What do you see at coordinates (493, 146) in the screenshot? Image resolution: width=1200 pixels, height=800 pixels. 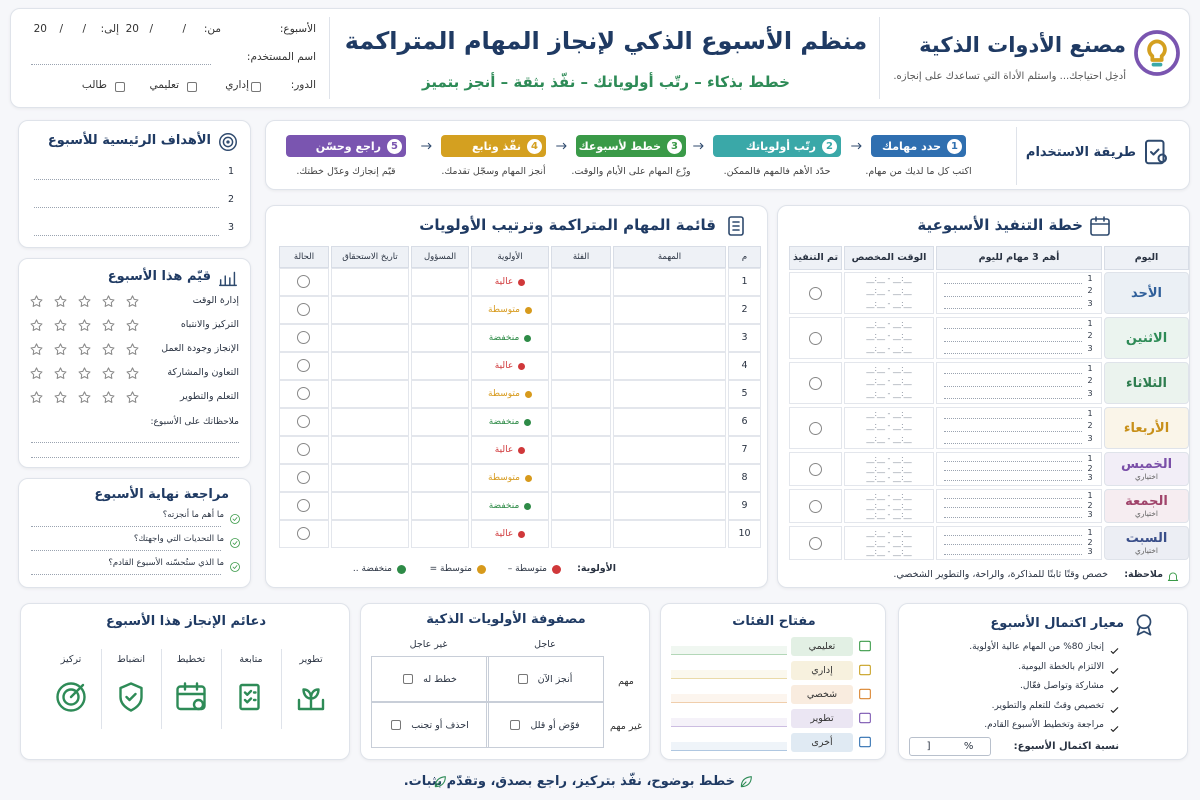 I see `step-box: 4 نفّذ وتابع` at bounding box center [493, 146].